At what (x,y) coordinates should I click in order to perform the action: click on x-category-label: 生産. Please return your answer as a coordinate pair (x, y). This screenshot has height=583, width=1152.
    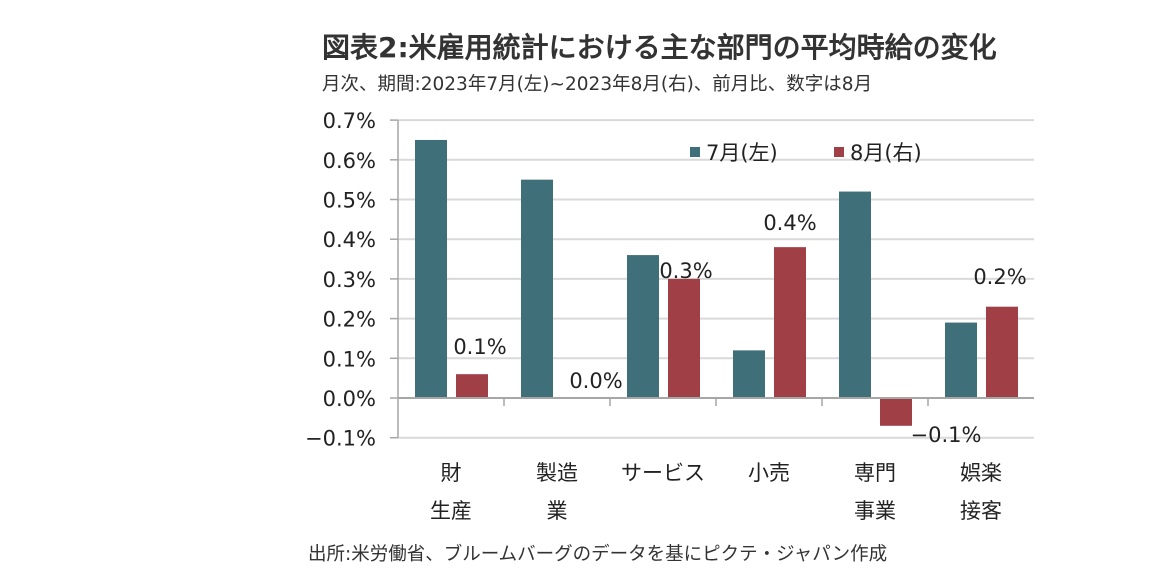
    Looking at the image, I should click on (451, 511).